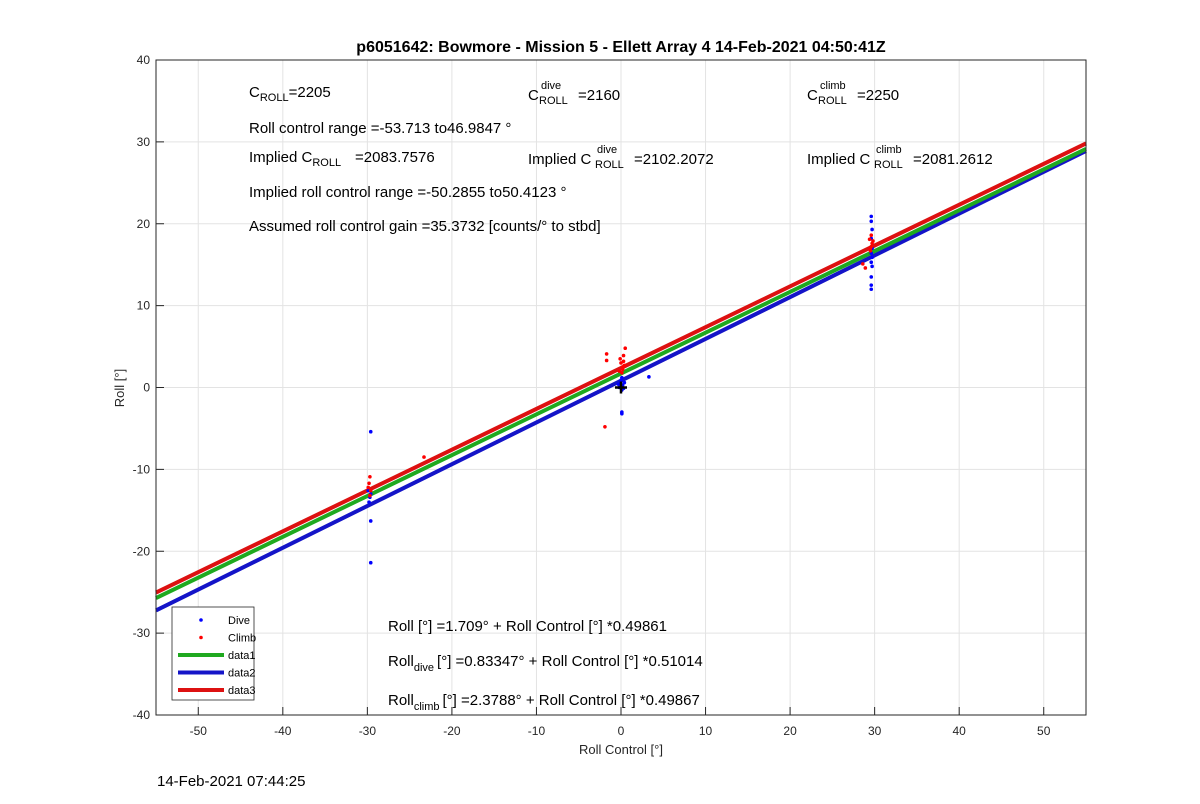  Describe the element at coordinates (621, 749) in the screenshot. I see `x-axis-label: Roll Control [°]` at that location.